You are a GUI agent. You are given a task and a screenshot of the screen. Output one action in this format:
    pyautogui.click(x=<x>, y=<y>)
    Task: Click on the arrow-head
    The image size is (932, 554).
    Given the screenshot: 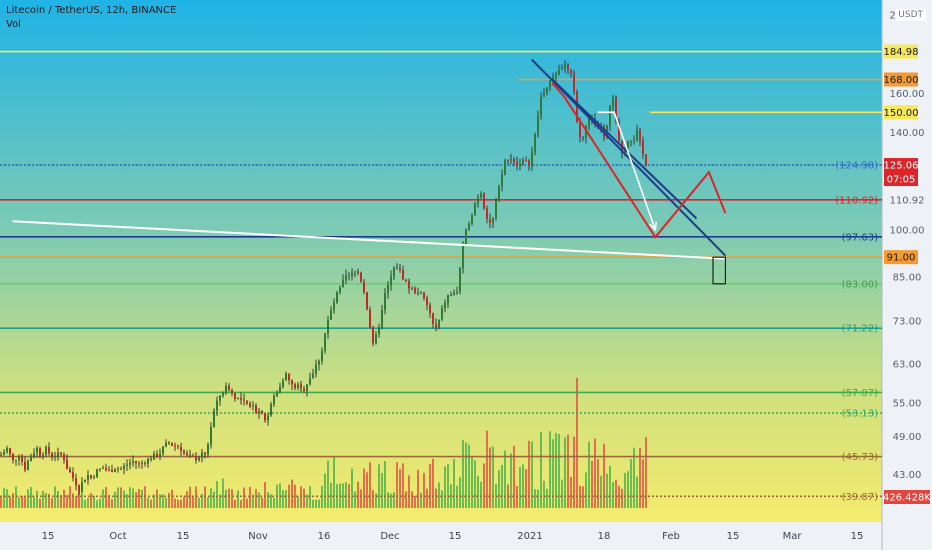 What is the action you would take?
    pyautogui.click(x=653, y=226)
    